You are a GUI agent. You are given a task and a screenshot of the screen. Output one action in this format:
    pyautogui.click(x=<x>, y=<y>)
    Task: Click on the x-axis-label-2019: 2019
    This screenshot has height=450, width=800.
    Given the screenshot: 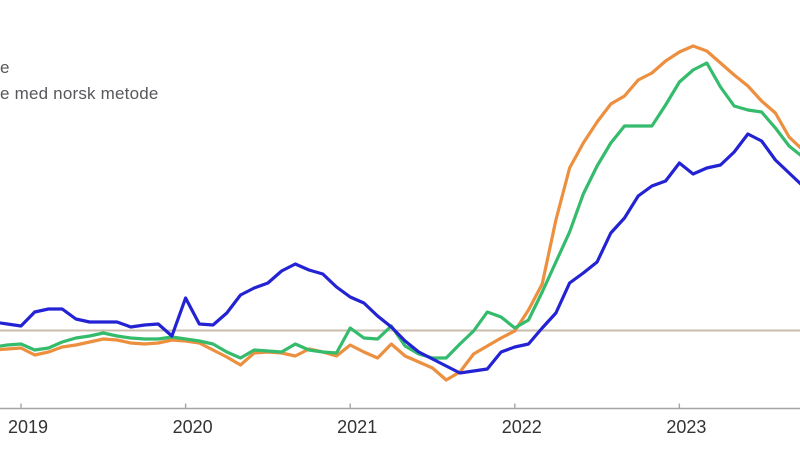 What is the action you would take?
    pyautogui.click(x=28, y=427)
    